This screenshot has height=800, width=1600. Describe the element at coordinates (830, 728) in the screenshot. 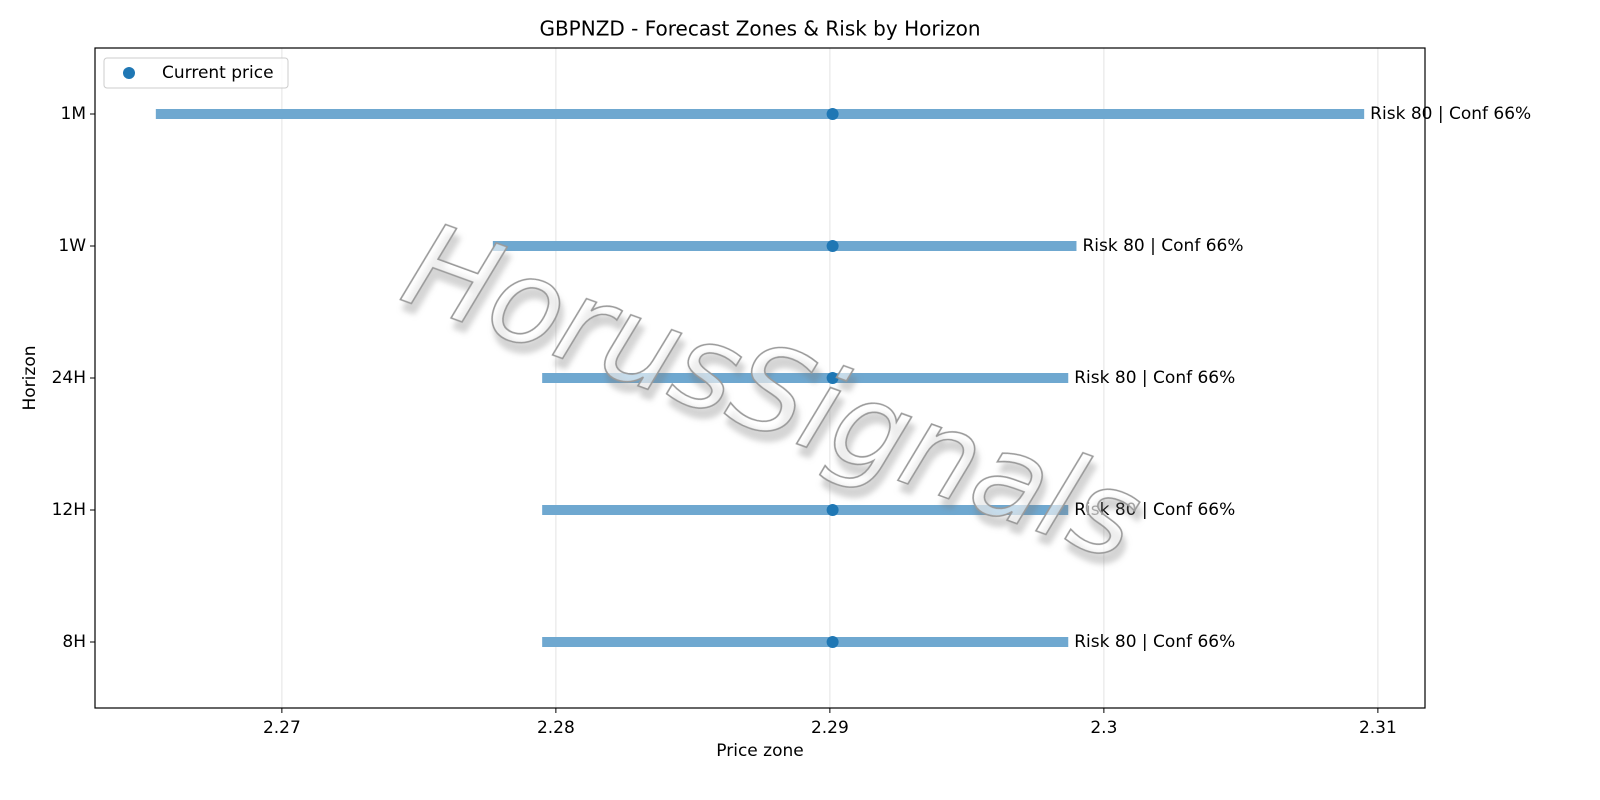

I see `x-tick-label: 2.29` at that location.